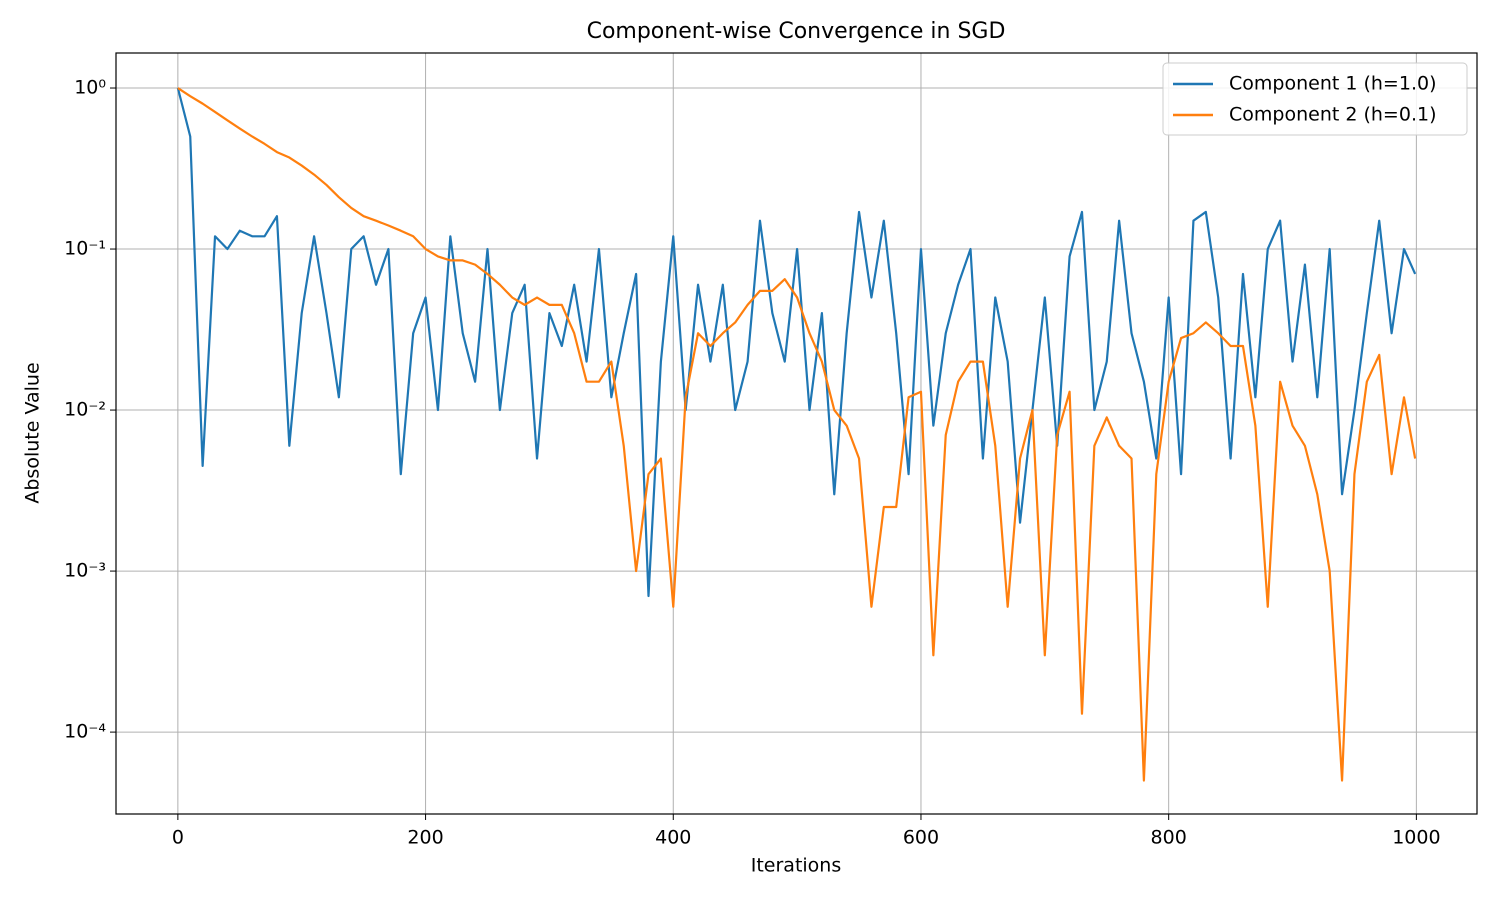  Describe the element at coordinates (85, 410) in the screenshot. I see `y-tick-label: 10⁻²` at that location.